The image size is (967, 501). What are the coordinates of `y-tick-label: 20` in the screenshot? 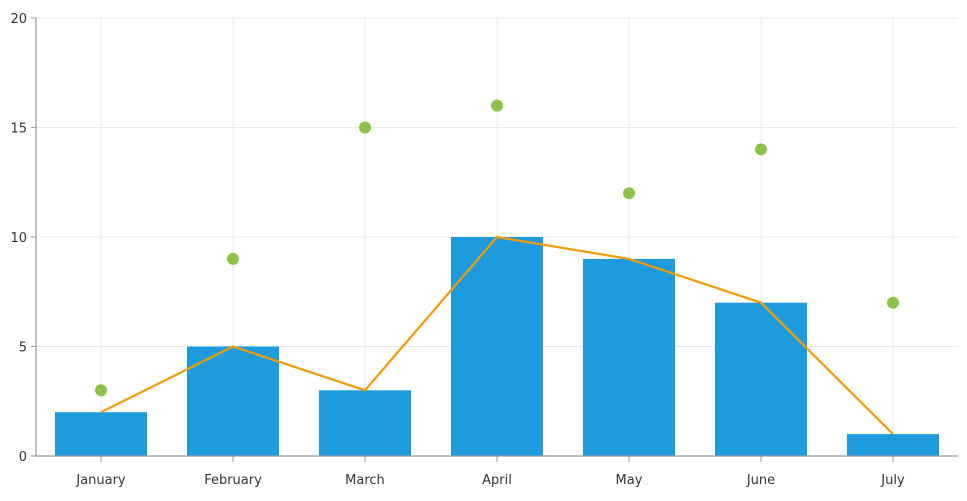 It's located at (18, 19).